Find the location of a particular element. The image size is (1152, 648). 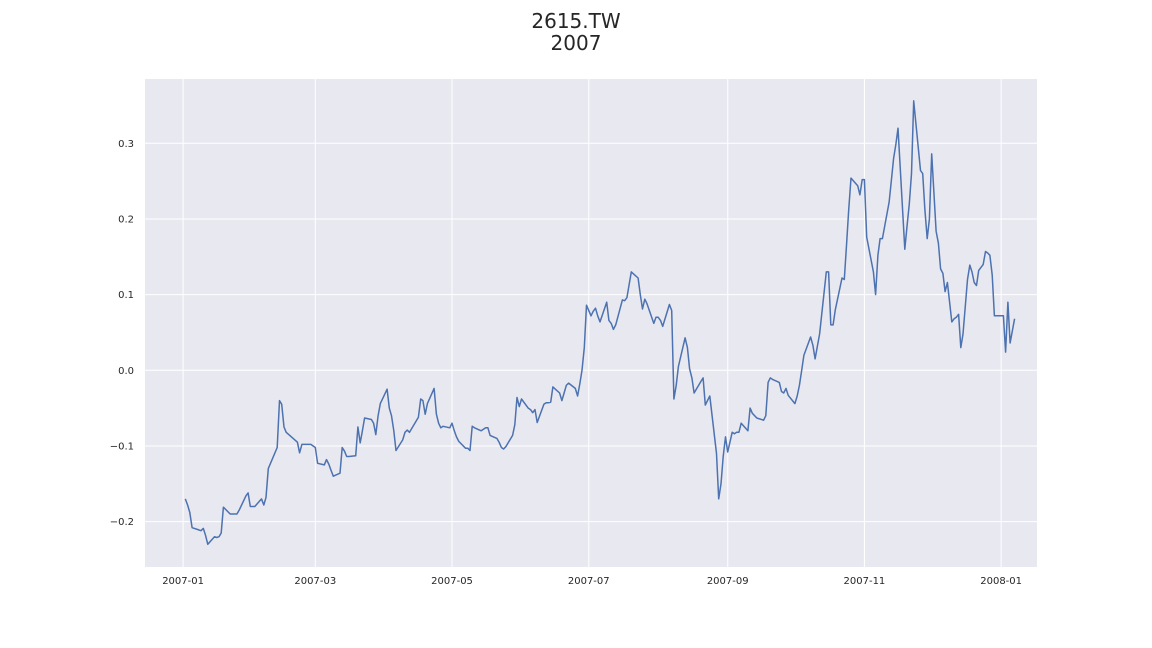

y-tick-label: 0.0 is located at coordinates (126, 371).